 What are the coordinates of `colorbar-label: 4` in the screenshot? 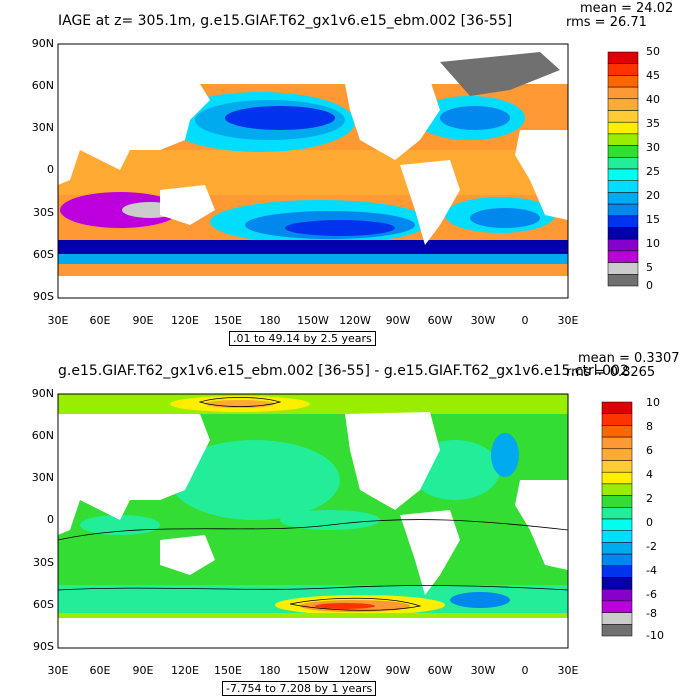 It's located at (649, 474).